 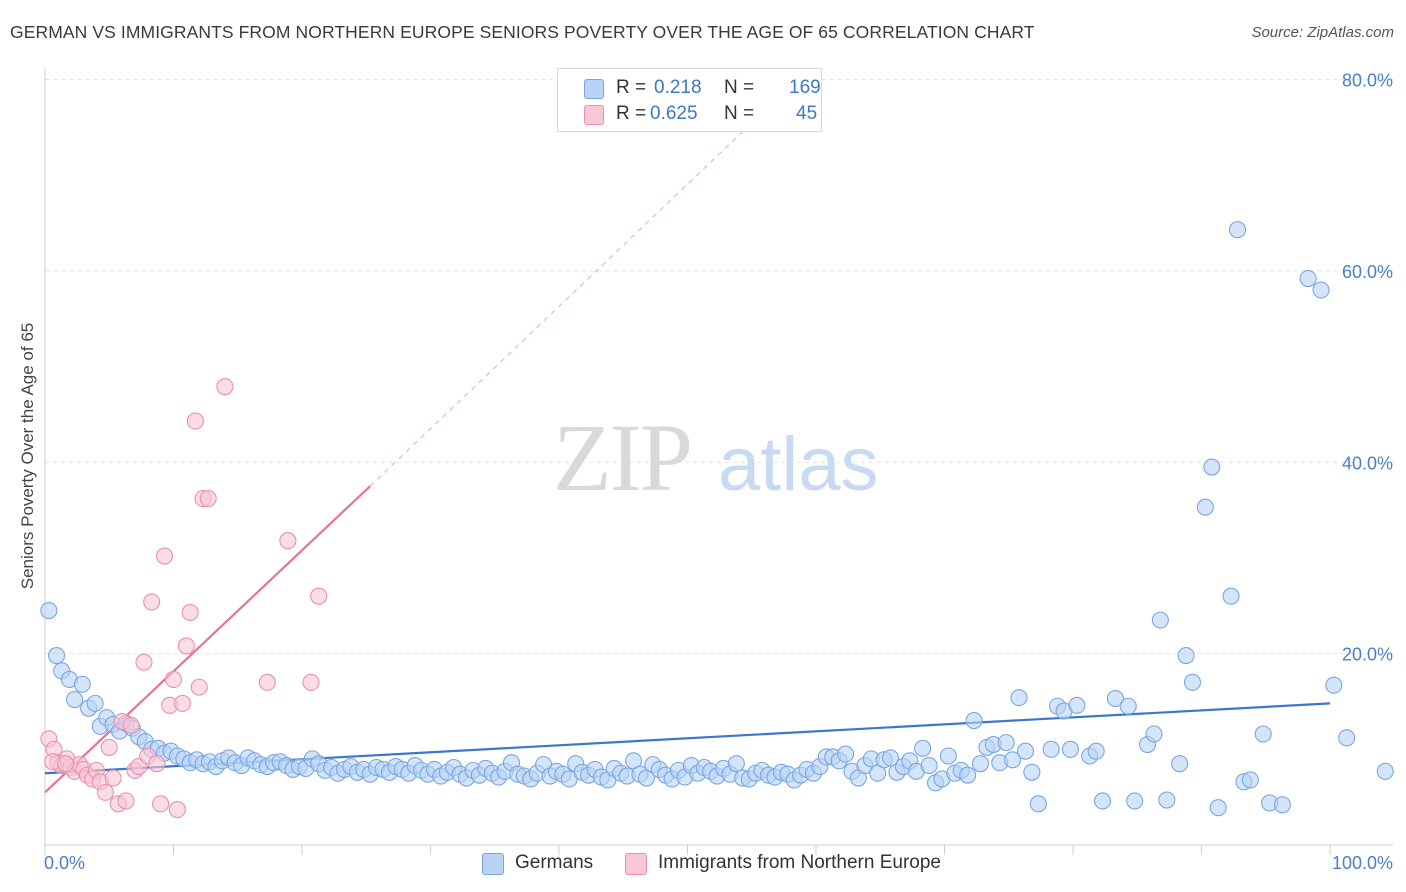 I want to click on bottom-legend-label-immigrants: Immigrants from Northern Europe, so click(x=799, y=862).